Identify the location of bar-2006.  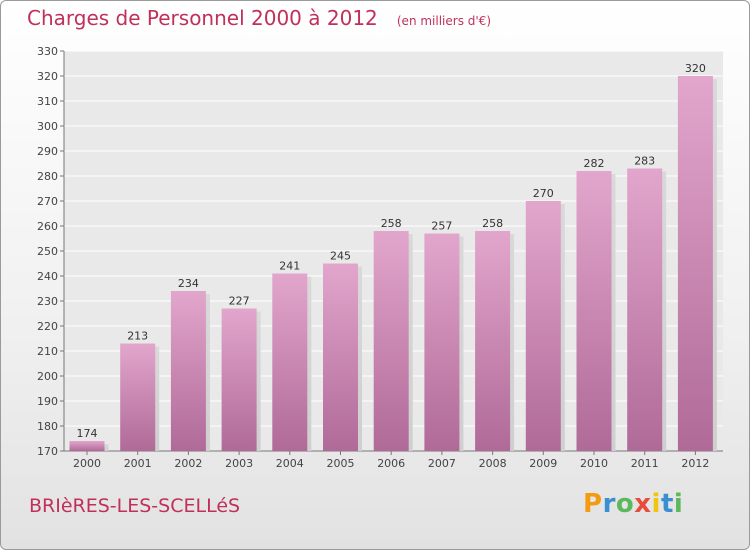
(391, 341).